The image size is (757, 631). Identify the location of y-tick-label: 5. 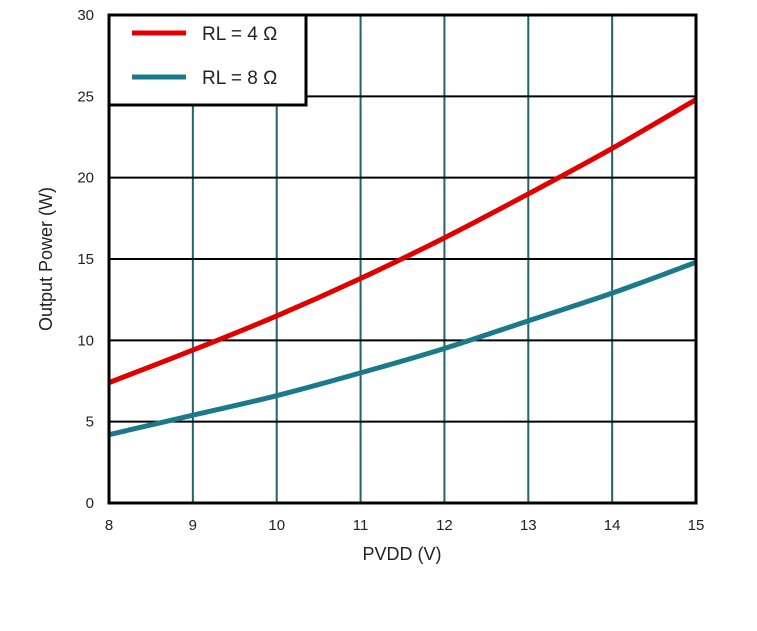
(90, 422).